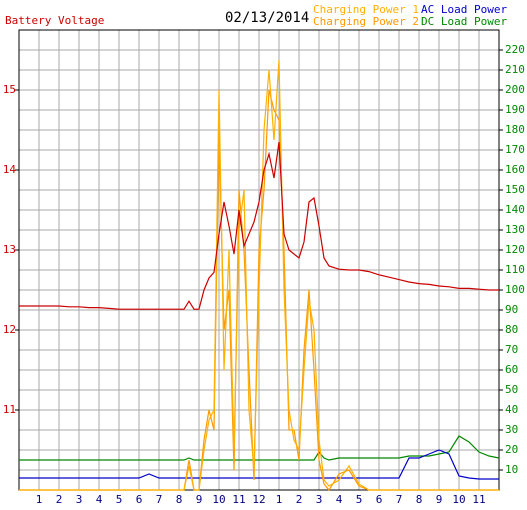  Describe the element at coordinates (515, 289) in the screenshot. I see `y2-tick-label: 100` at that location.